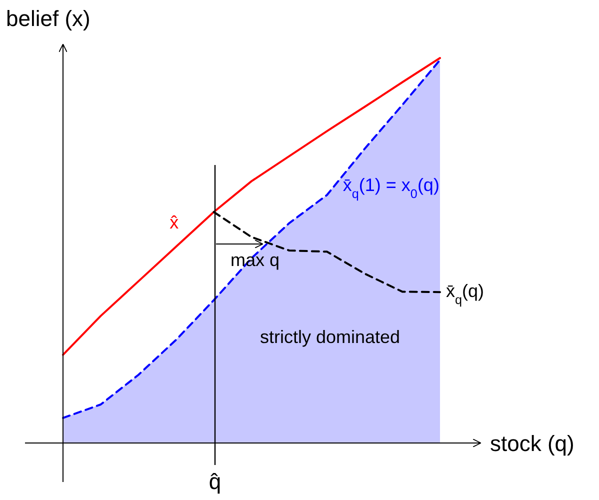  Describe the element at coordinates (48, 18) in the screenshot. I see `y-axis-title: belief (x)` at that location.